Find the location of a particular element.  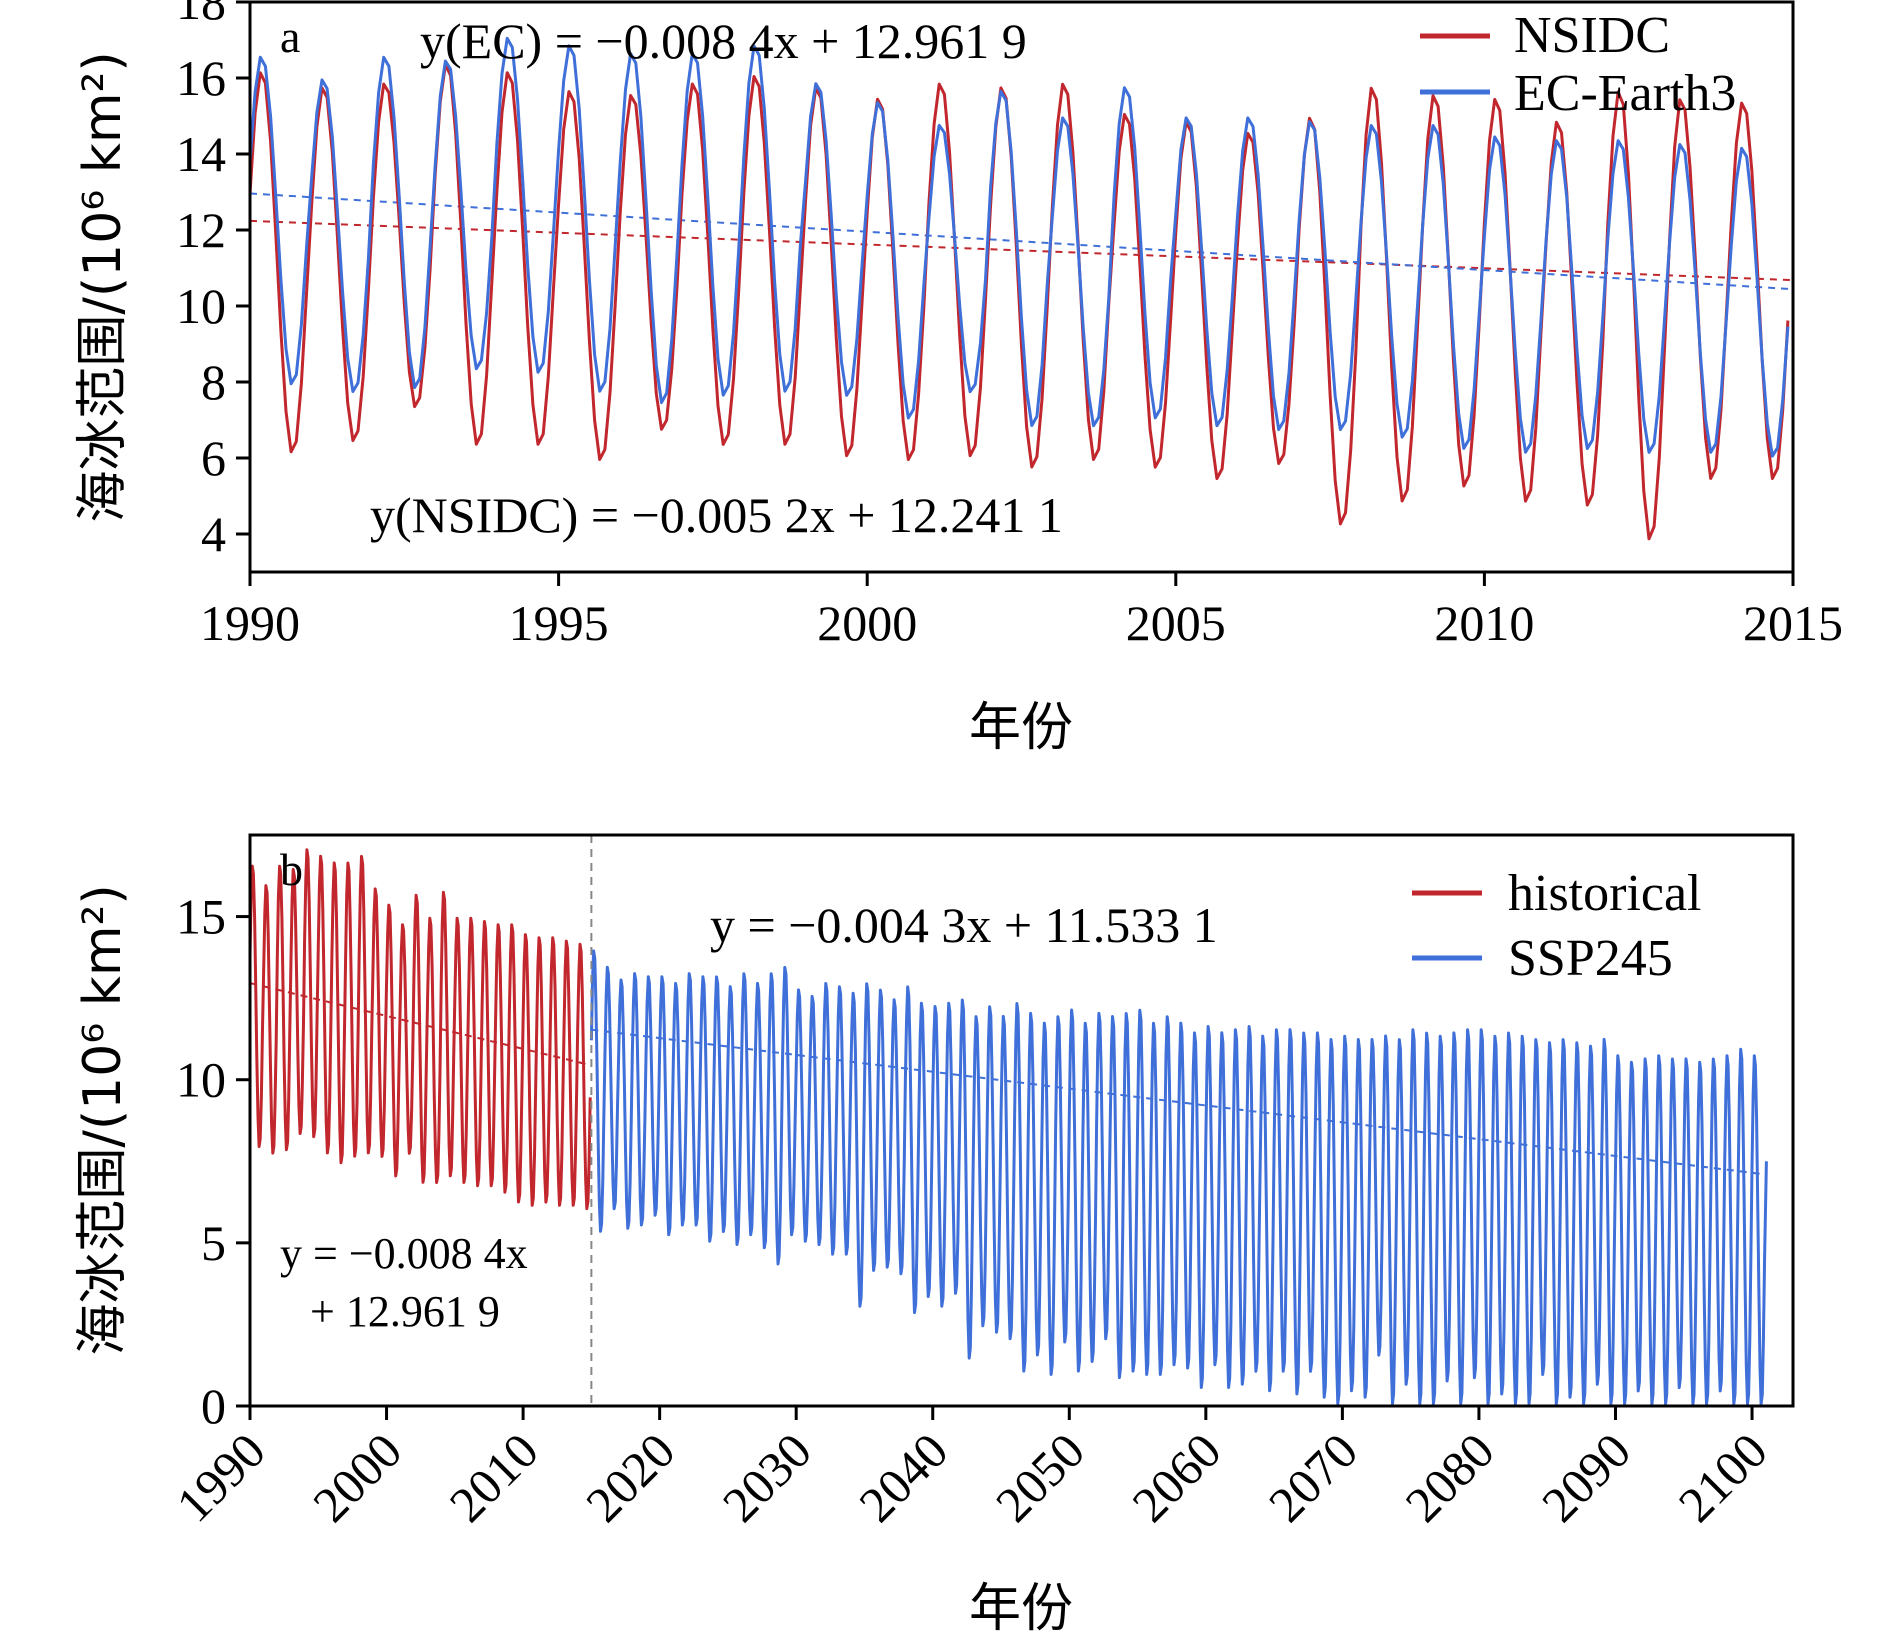

legend-label-ec-earth3: EC-Earth3 is located at coordinates (1625, 93).